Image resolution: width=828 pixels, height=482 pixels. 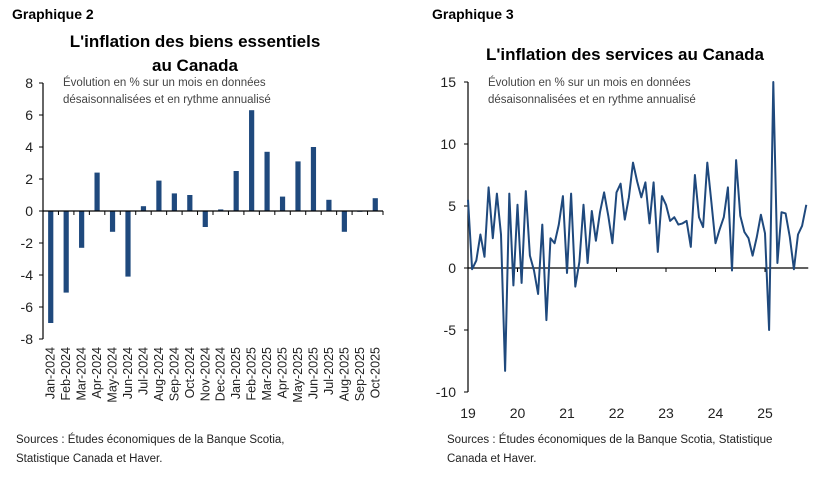 What do you see at coordinates (448, 144) in the screenshot?
I see `chart3-y-tick-label: 10` at bounding box center [448, 144].